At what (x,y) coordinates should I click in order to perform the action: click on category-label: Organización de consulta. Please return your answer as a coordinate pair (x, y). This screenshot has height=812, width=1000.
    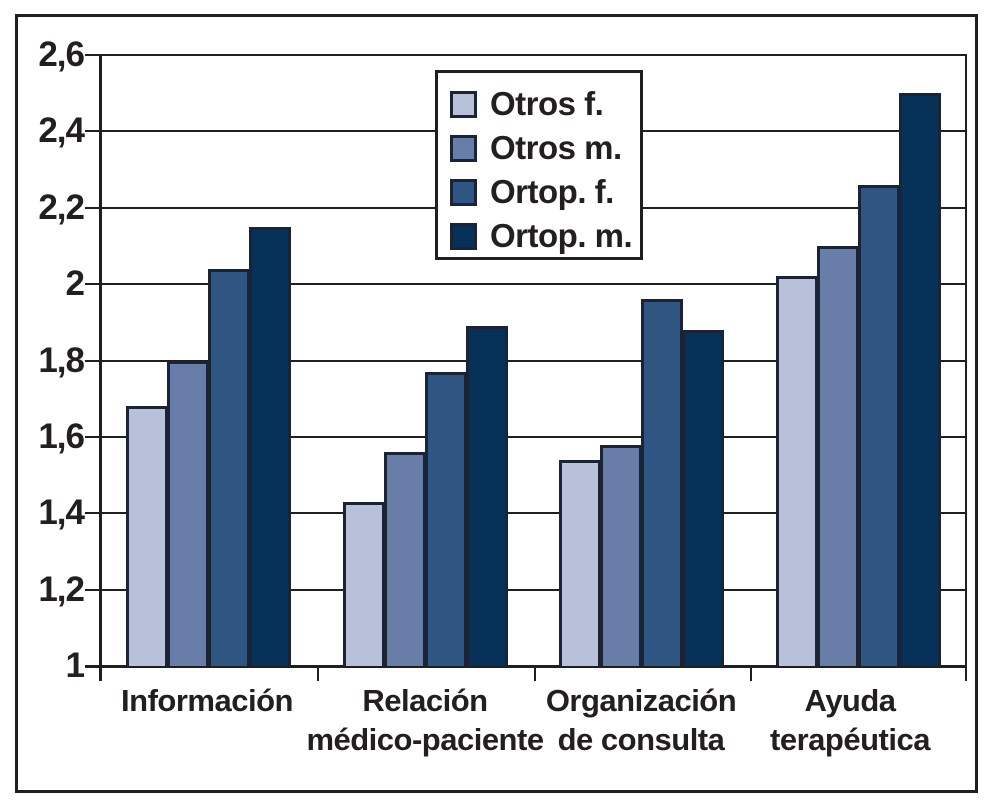
    Looking at the image, I should click on (641, 720).